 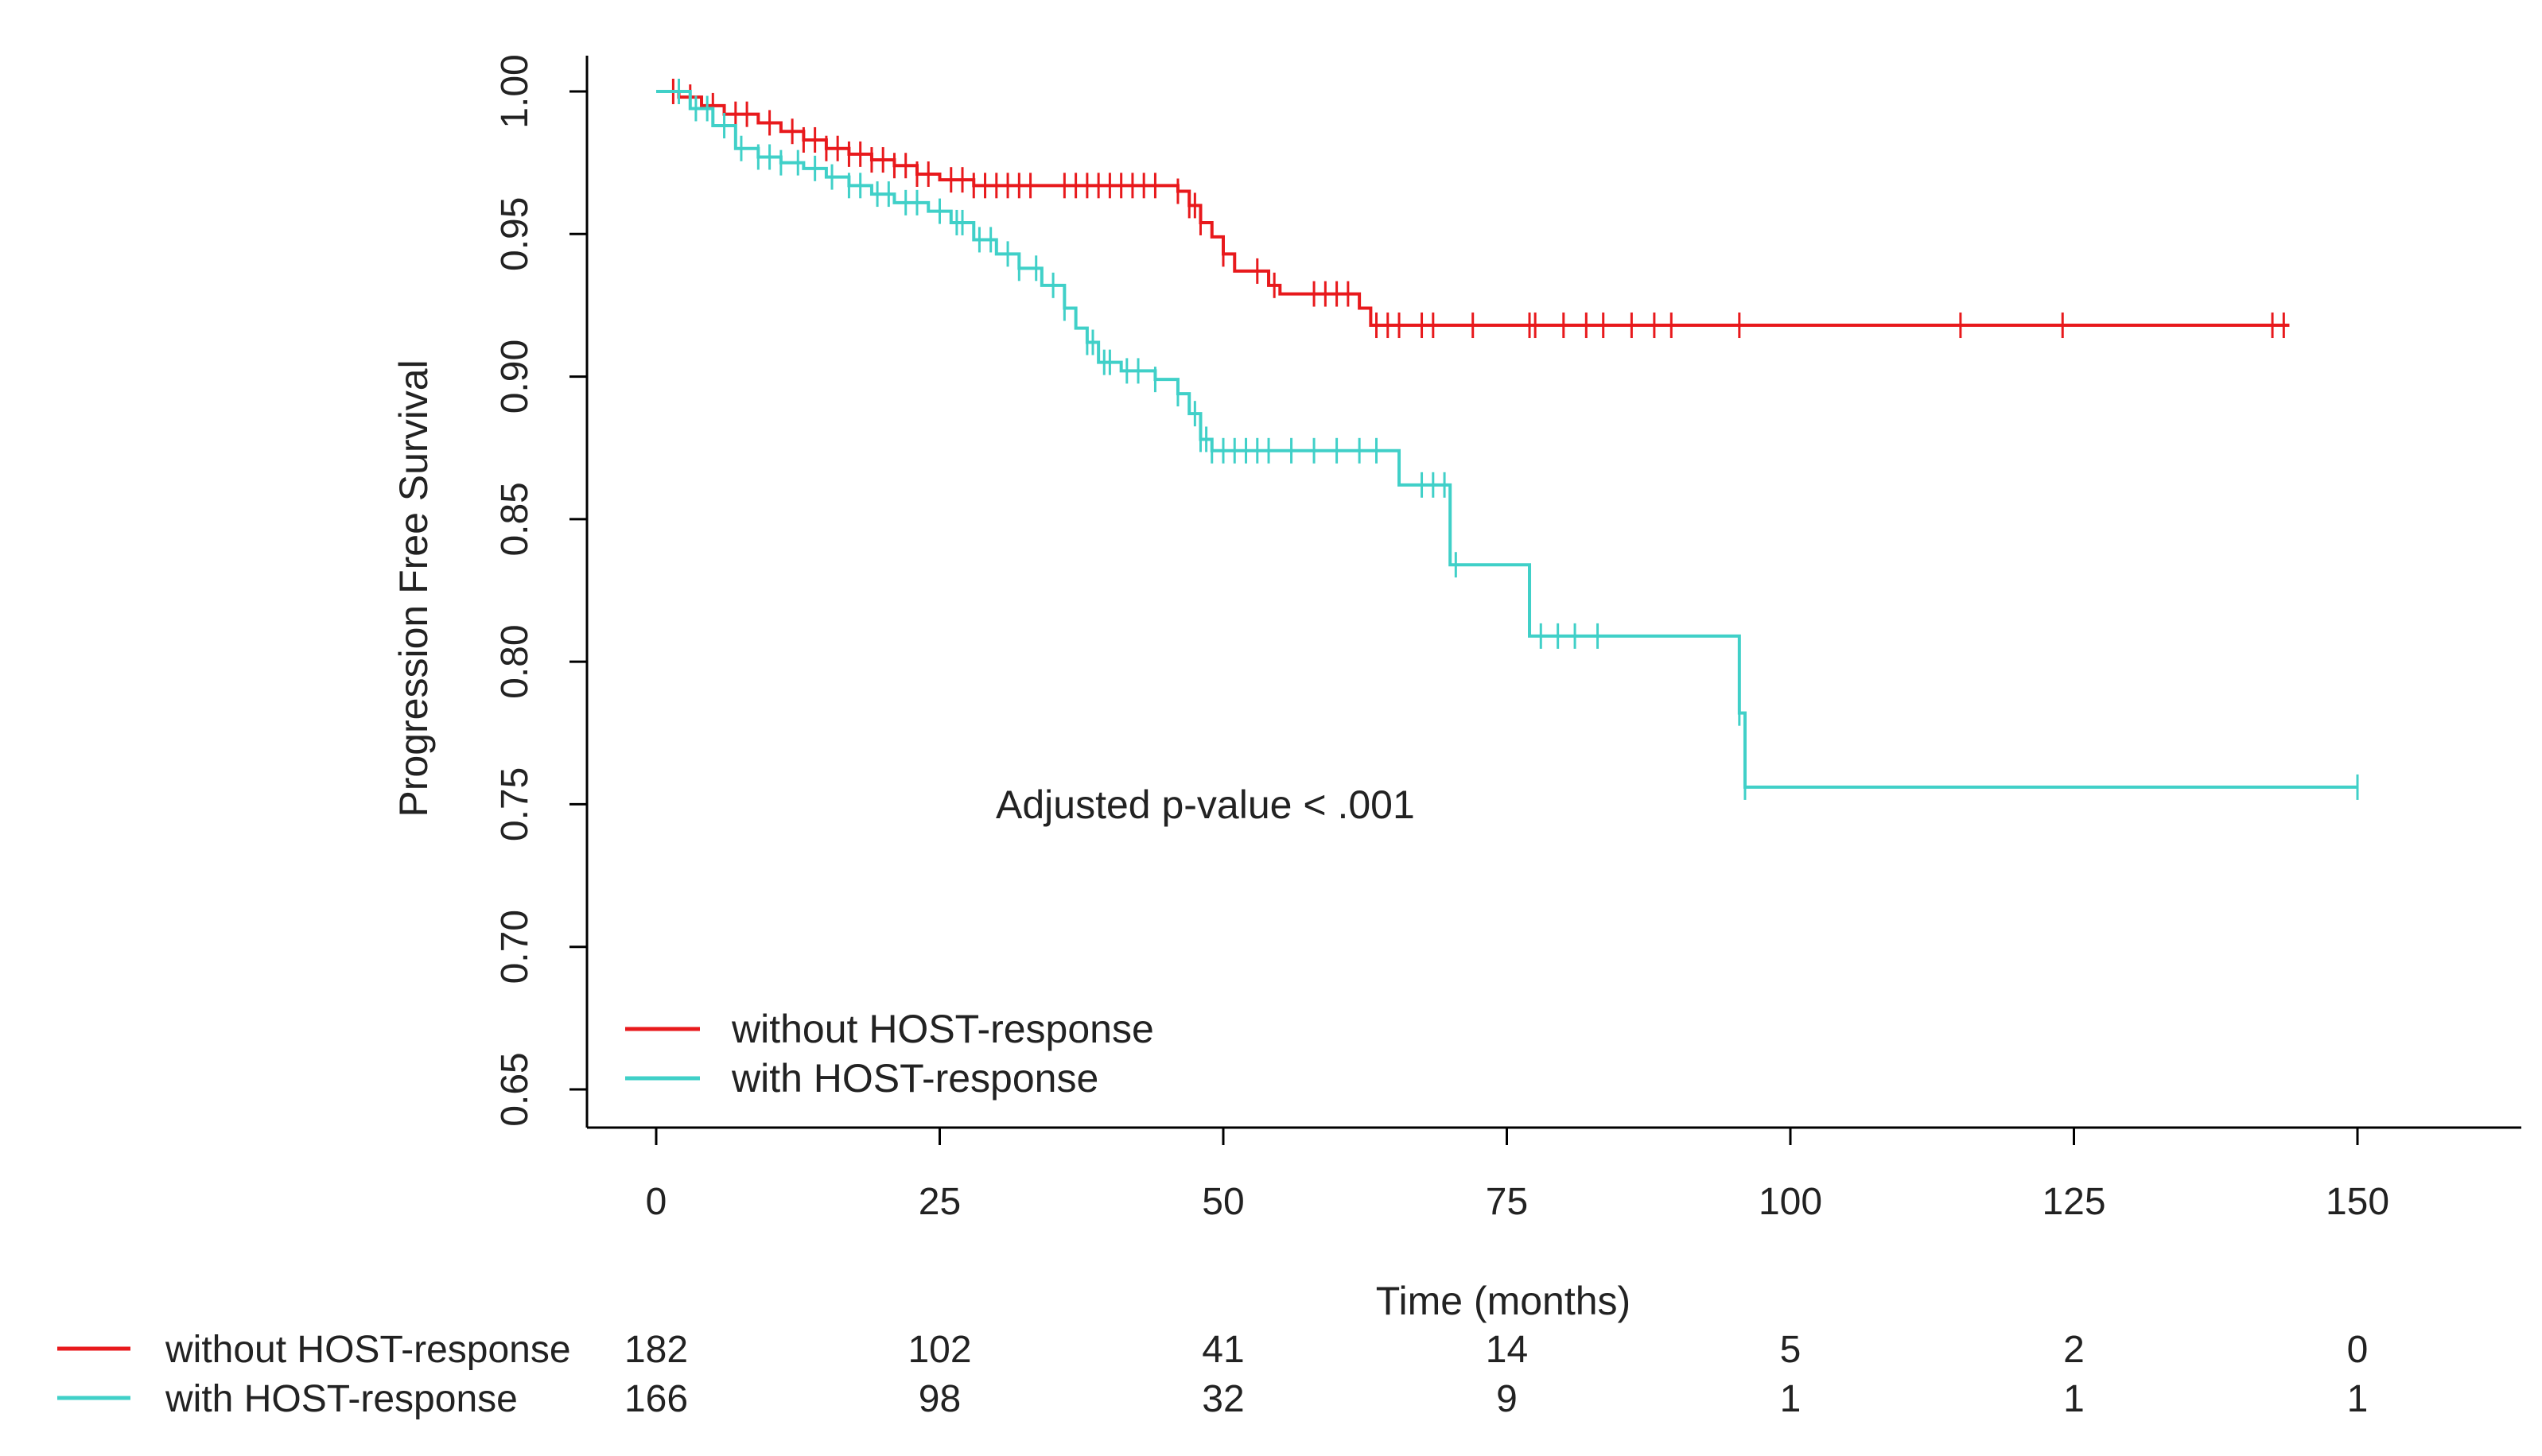 What do you see at coordinates (656, 1202) in the screenshot?
I see `x-tick-label: 0` at bounding box center [656, 1202].